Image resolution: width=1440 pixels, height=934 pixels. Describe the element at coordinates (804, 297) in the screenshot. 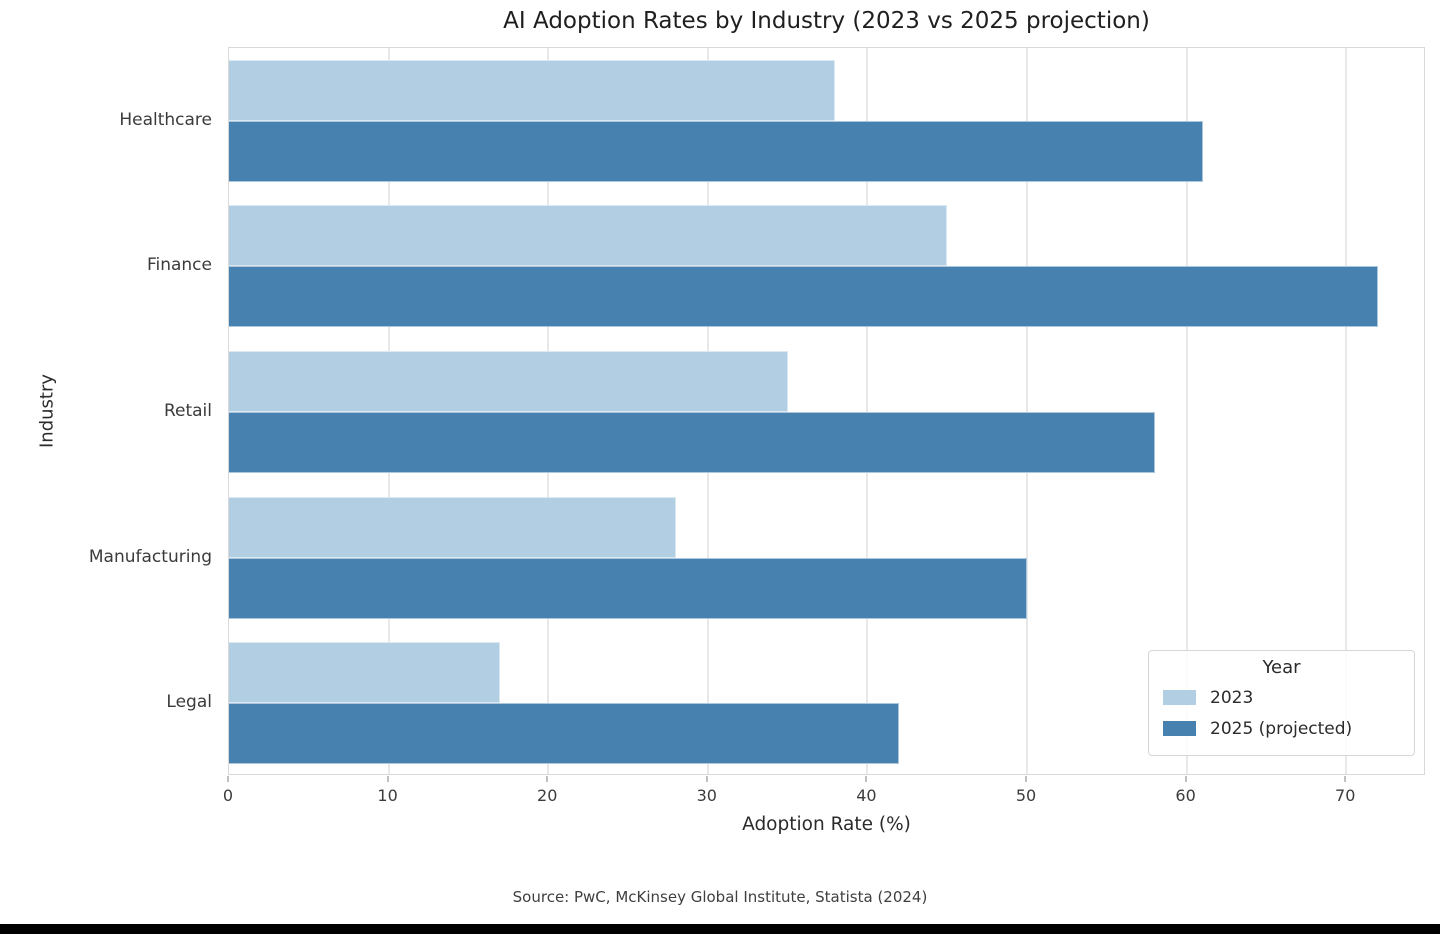

I see `bar-finance-2025` at that location.